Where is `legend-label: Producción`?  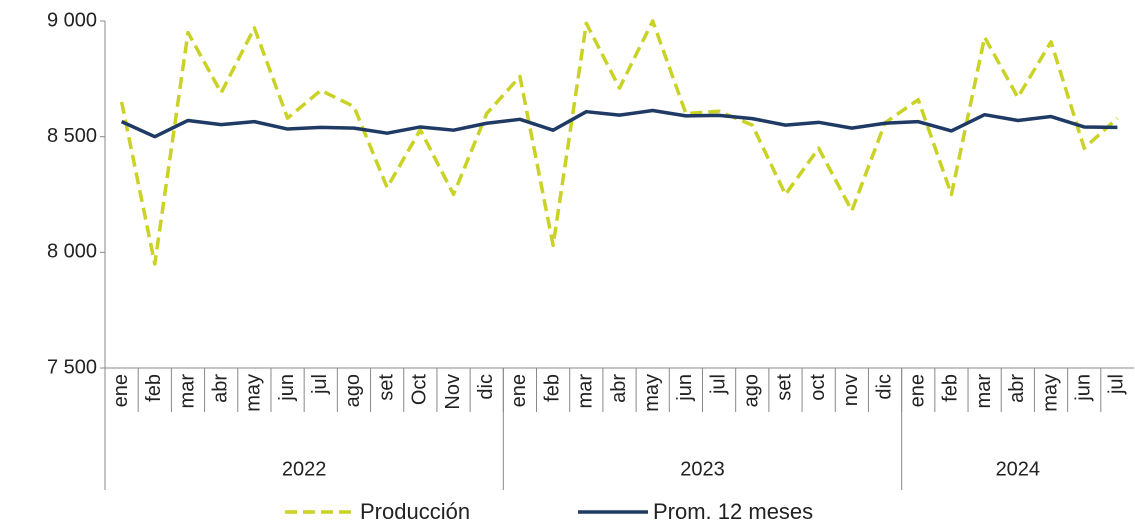
legend-label: Producción is located at coordinates (415, 511).